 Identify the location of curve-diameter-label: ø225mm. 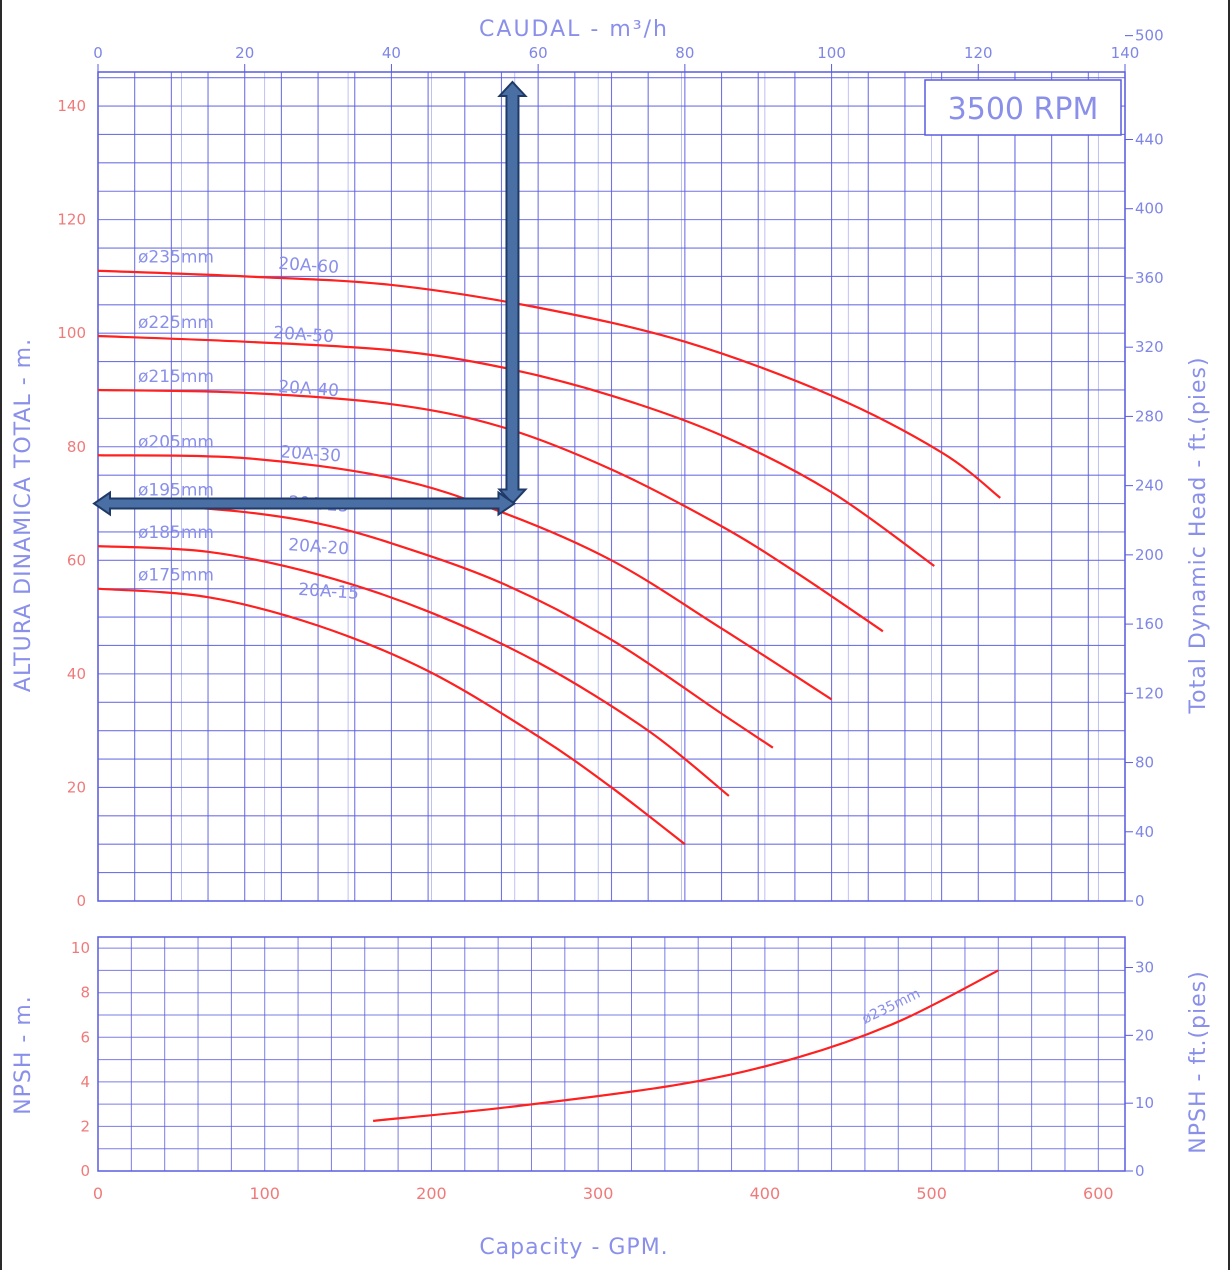
(176, 323).